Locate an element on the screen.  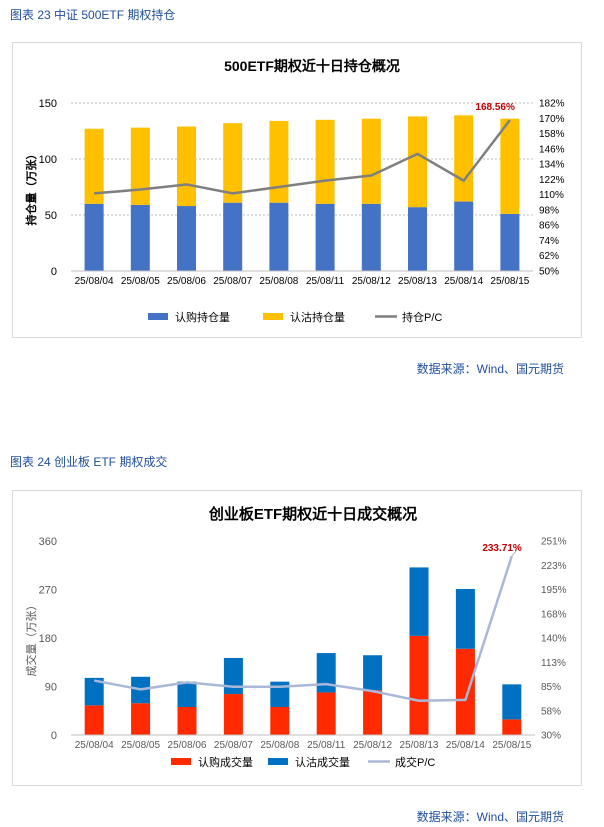
y2-tick-label: 74% is located at coordinates (549, 241).